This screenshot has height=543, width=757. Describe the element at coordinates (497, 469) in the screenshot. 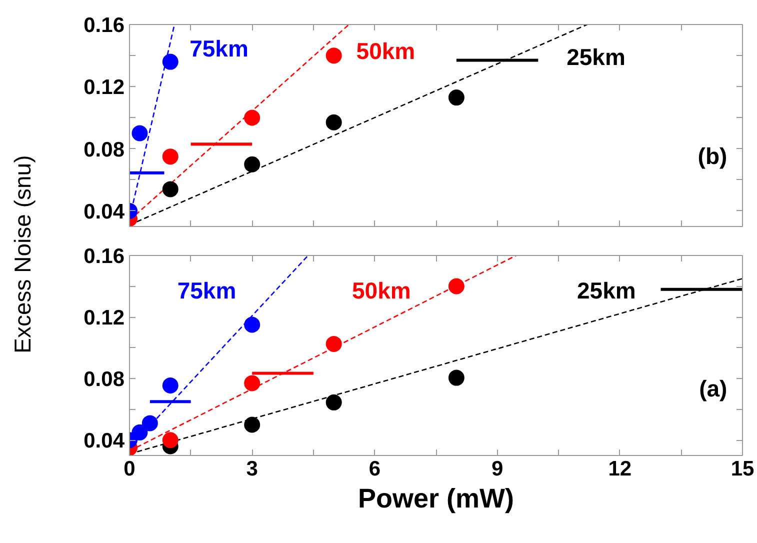

I see `x-tick-label: 9` at that location.